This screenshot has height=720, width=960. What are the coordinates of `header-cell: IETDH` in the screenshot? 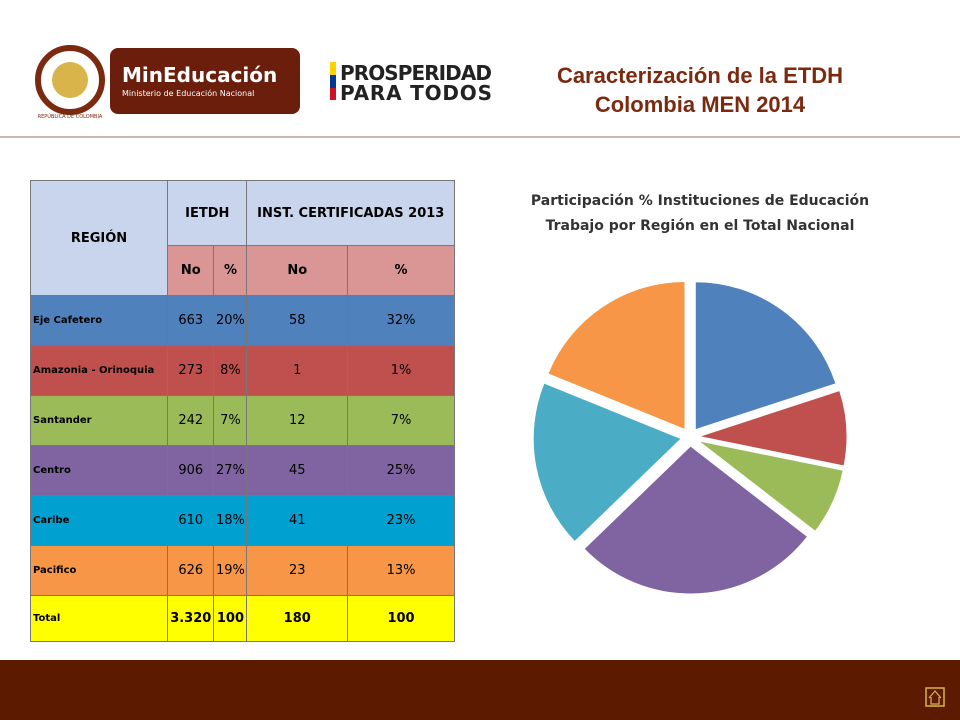 It's located at (207, 213).